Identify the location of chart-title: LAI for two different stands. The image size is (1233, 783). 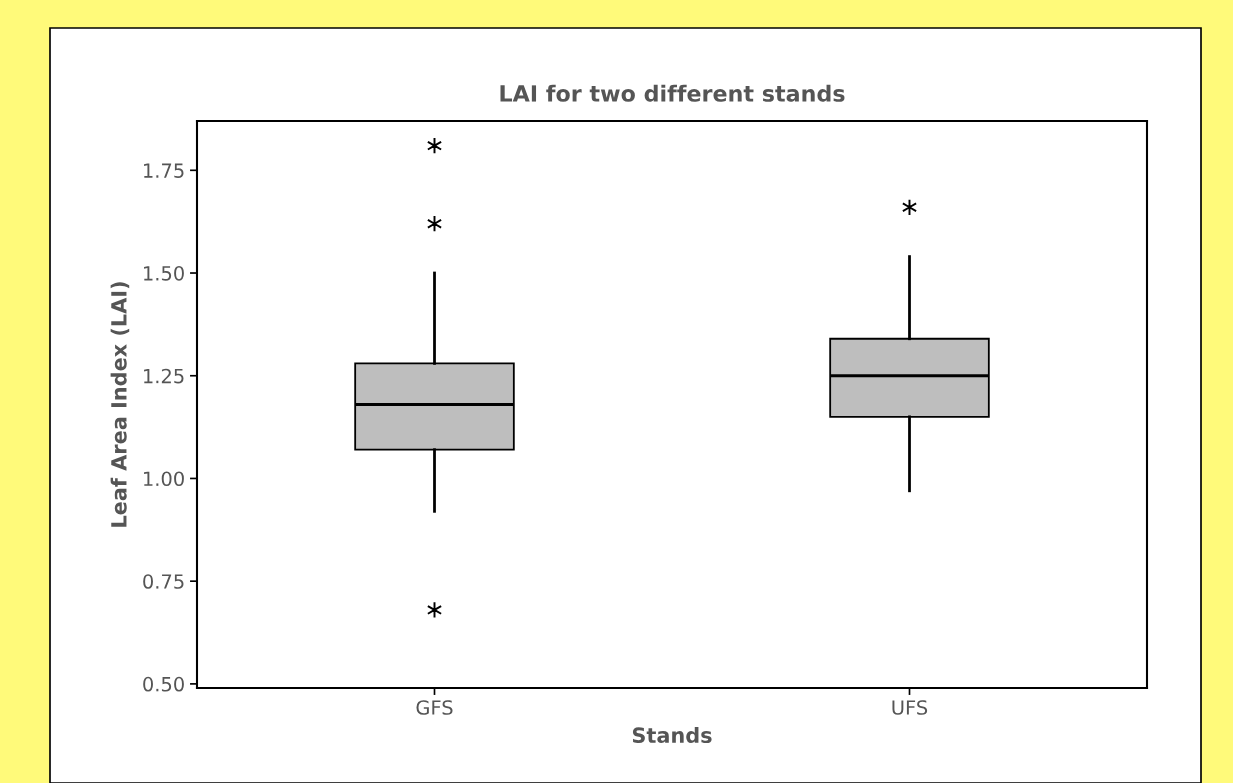
(672, 93).